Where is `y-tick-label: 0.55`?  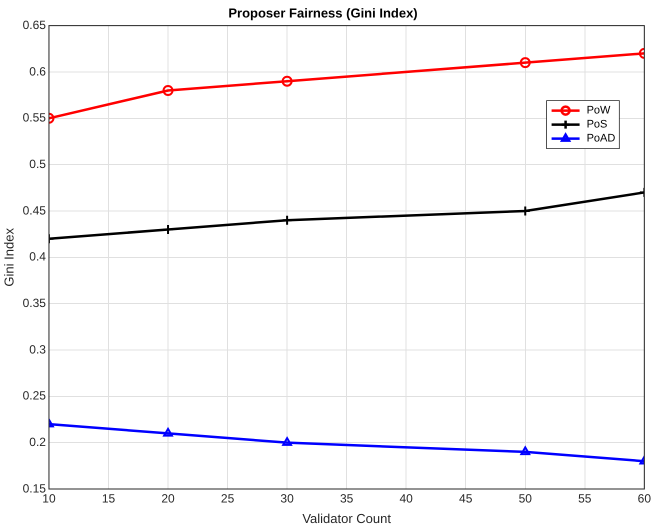 y-tick-label: 0.55 is located at coordinates (34, 117).